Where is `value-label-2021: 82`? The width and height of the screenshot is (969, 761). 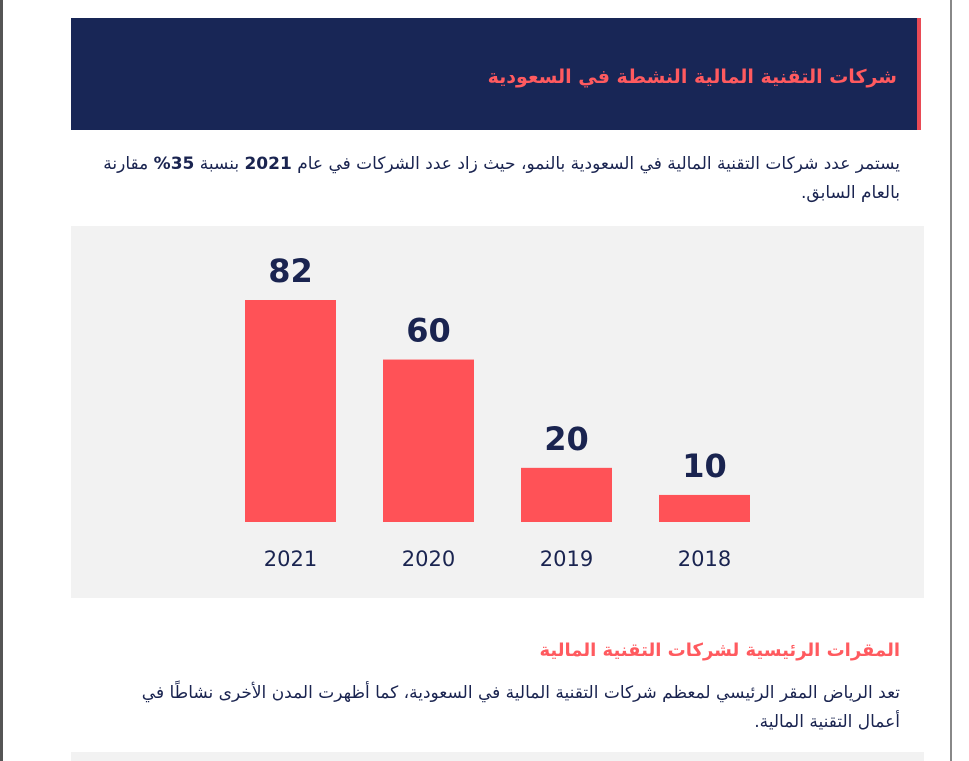
value-label-2021: 82 is located at coordinates (290, 271).